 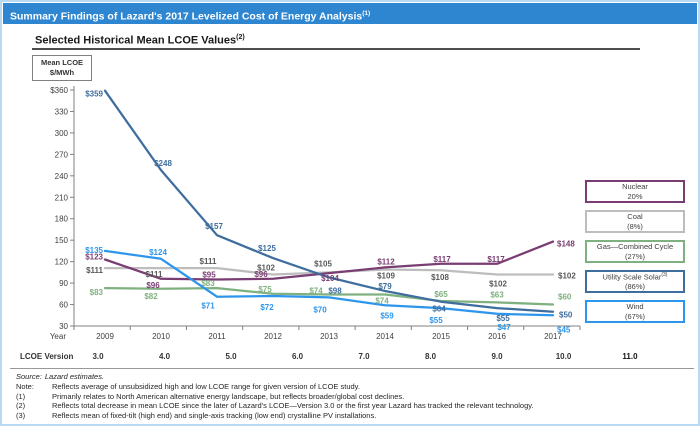 What do you see at coordinates (364, 356) in the screenshot?
I see `lcoe-version-value: 7.0` at bounding box center [364, 356].